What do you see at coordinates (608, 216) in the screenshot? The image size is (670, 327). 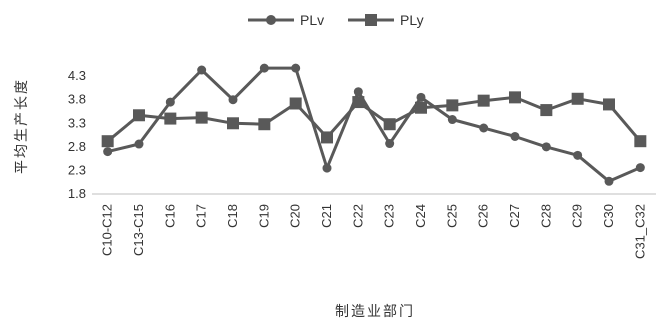 I see `x-tick-label: C30` at bounding box center [608, 216].